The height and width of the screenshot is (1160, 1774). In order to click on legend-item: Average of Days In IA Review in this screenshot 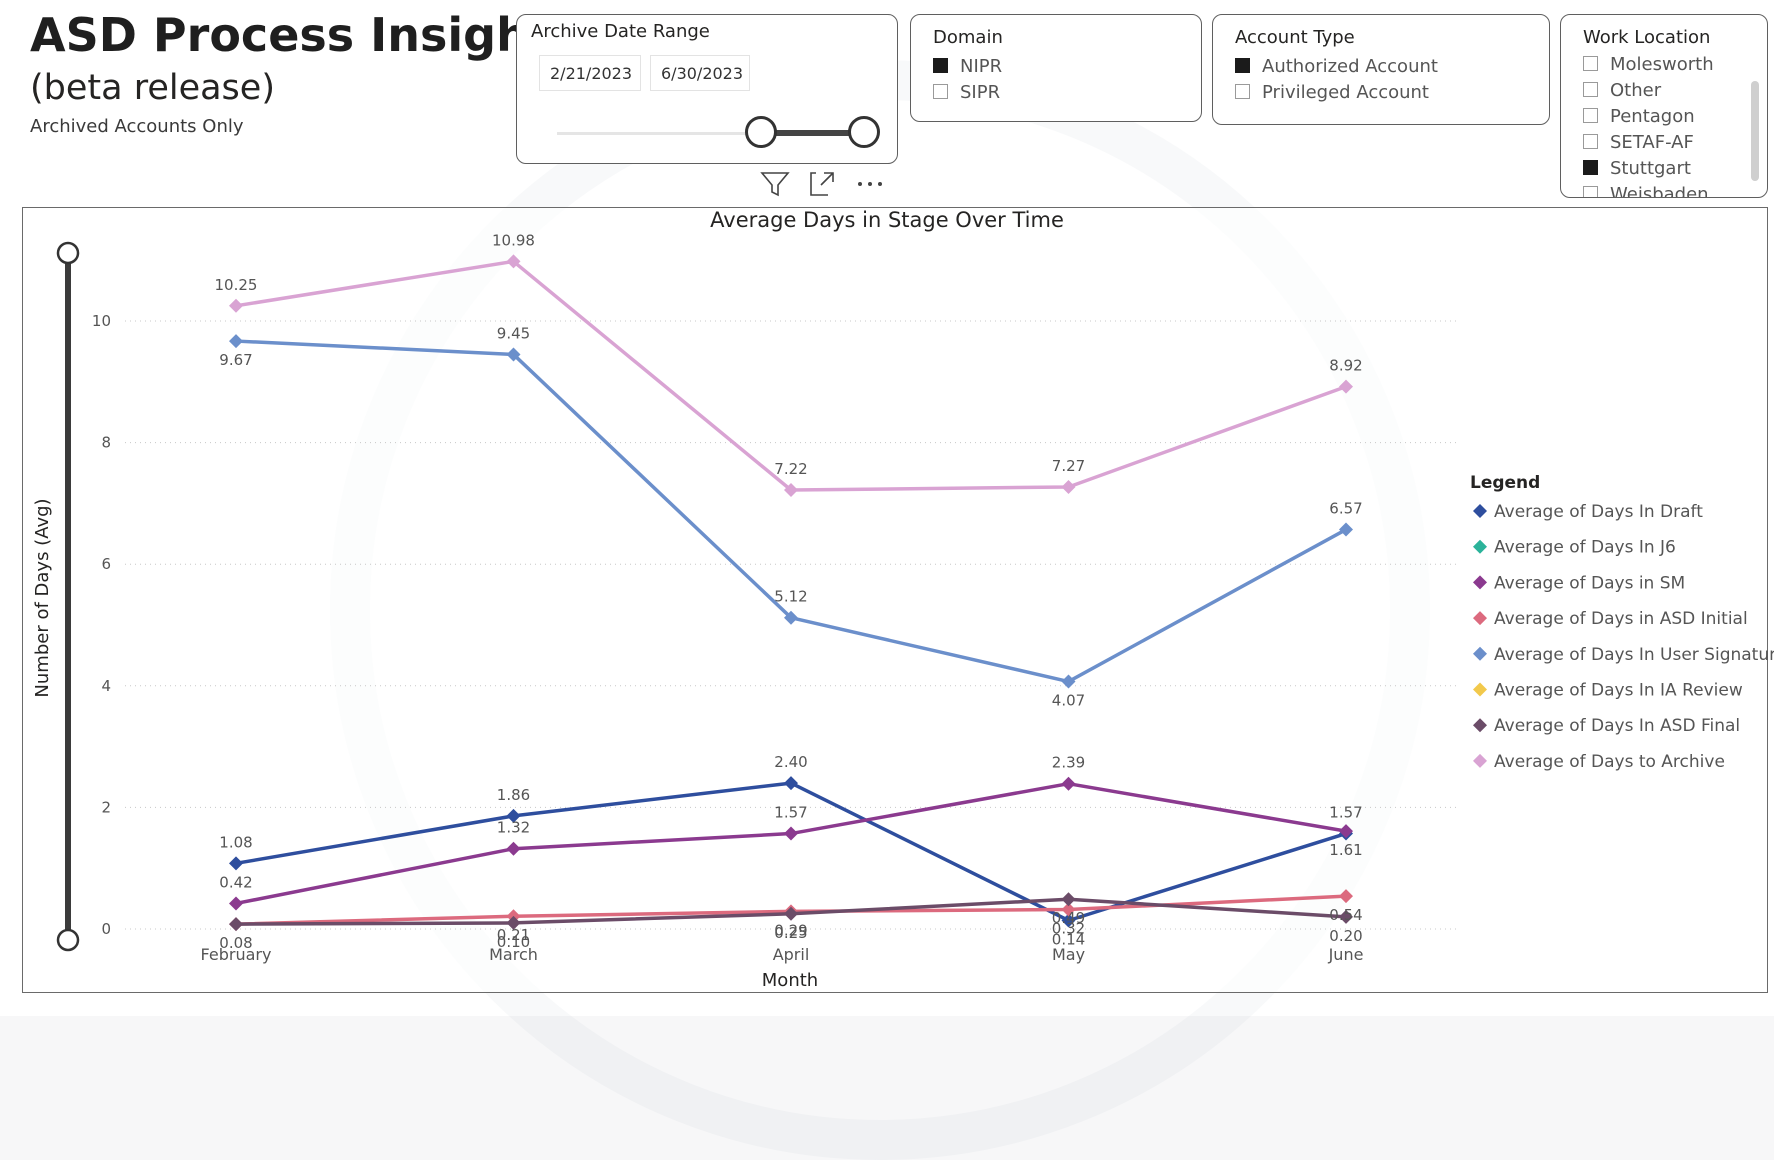, I will do `click(1618, 691)`.